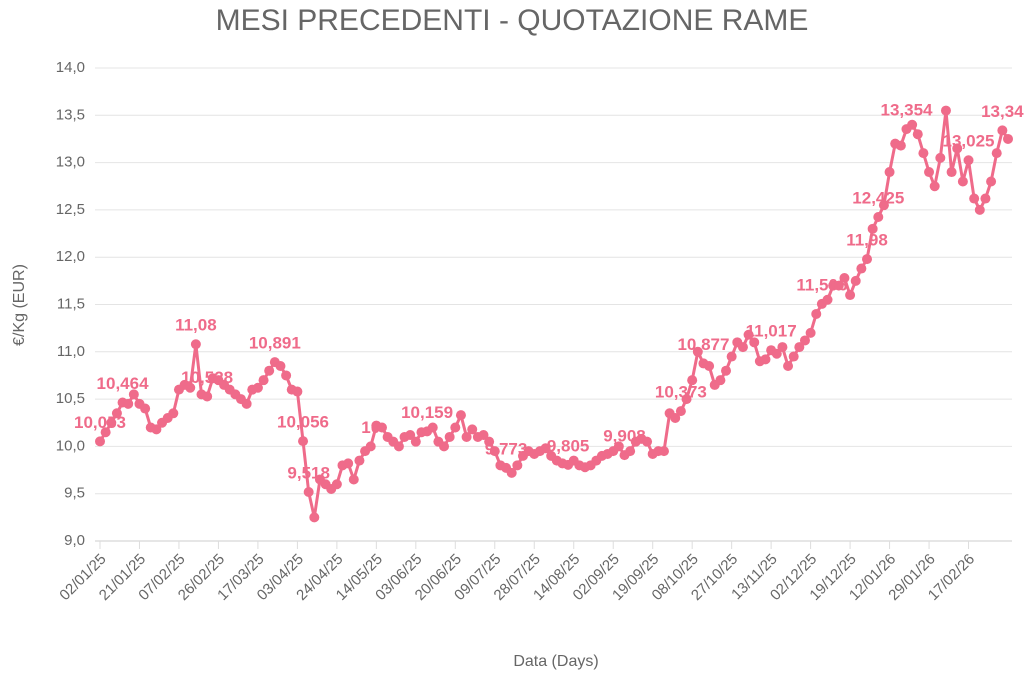 The width and height of the screenshot is (1024, 683). Describe the element at coordinates (703, 344) in the screenshot. I see `data-label: 10,877` at that location.